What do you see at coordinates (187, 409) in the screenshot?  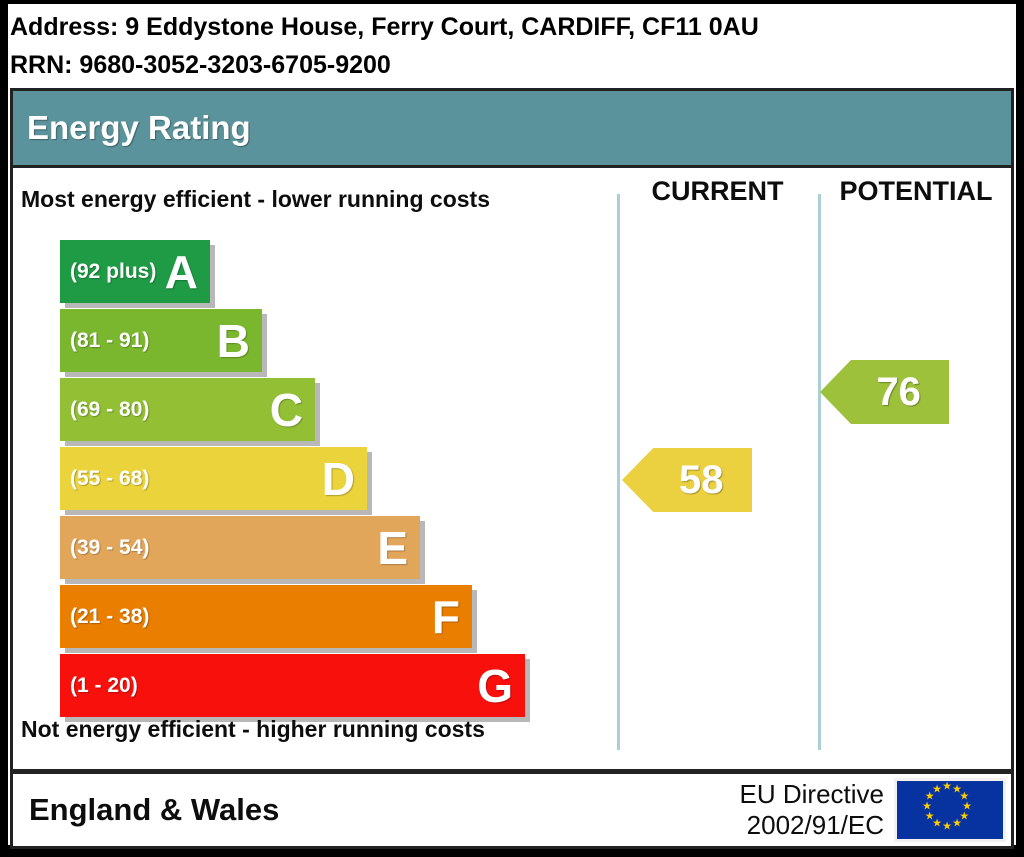 I see `band-c: (69 - 80) C` at bounding box center [187, 409].